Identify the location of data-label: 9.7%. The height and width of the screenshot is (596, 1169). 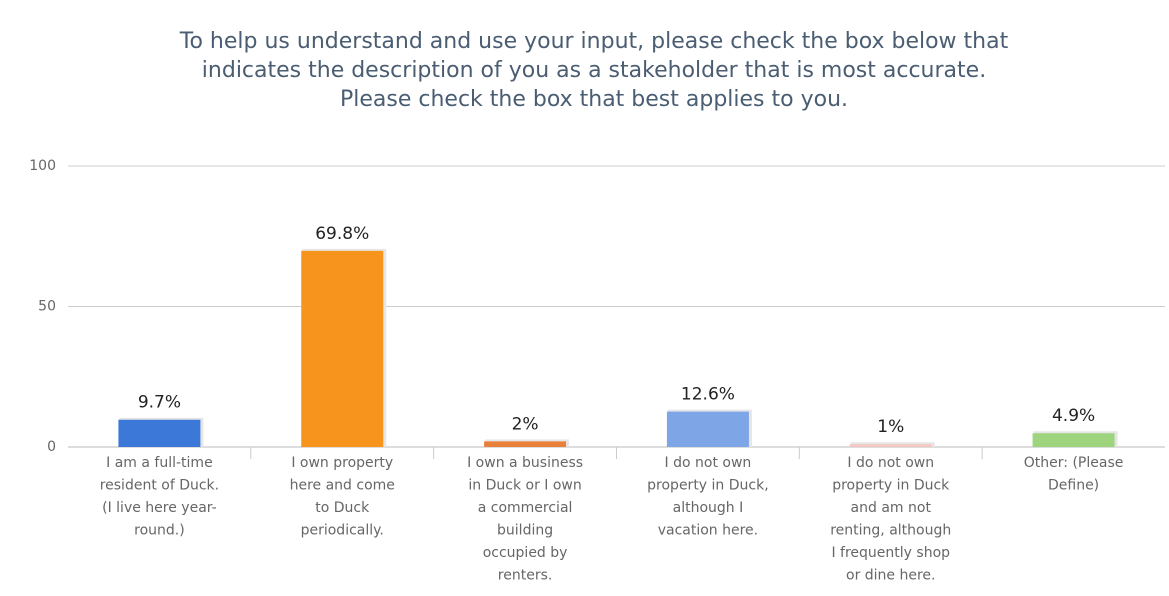
(159, 403).